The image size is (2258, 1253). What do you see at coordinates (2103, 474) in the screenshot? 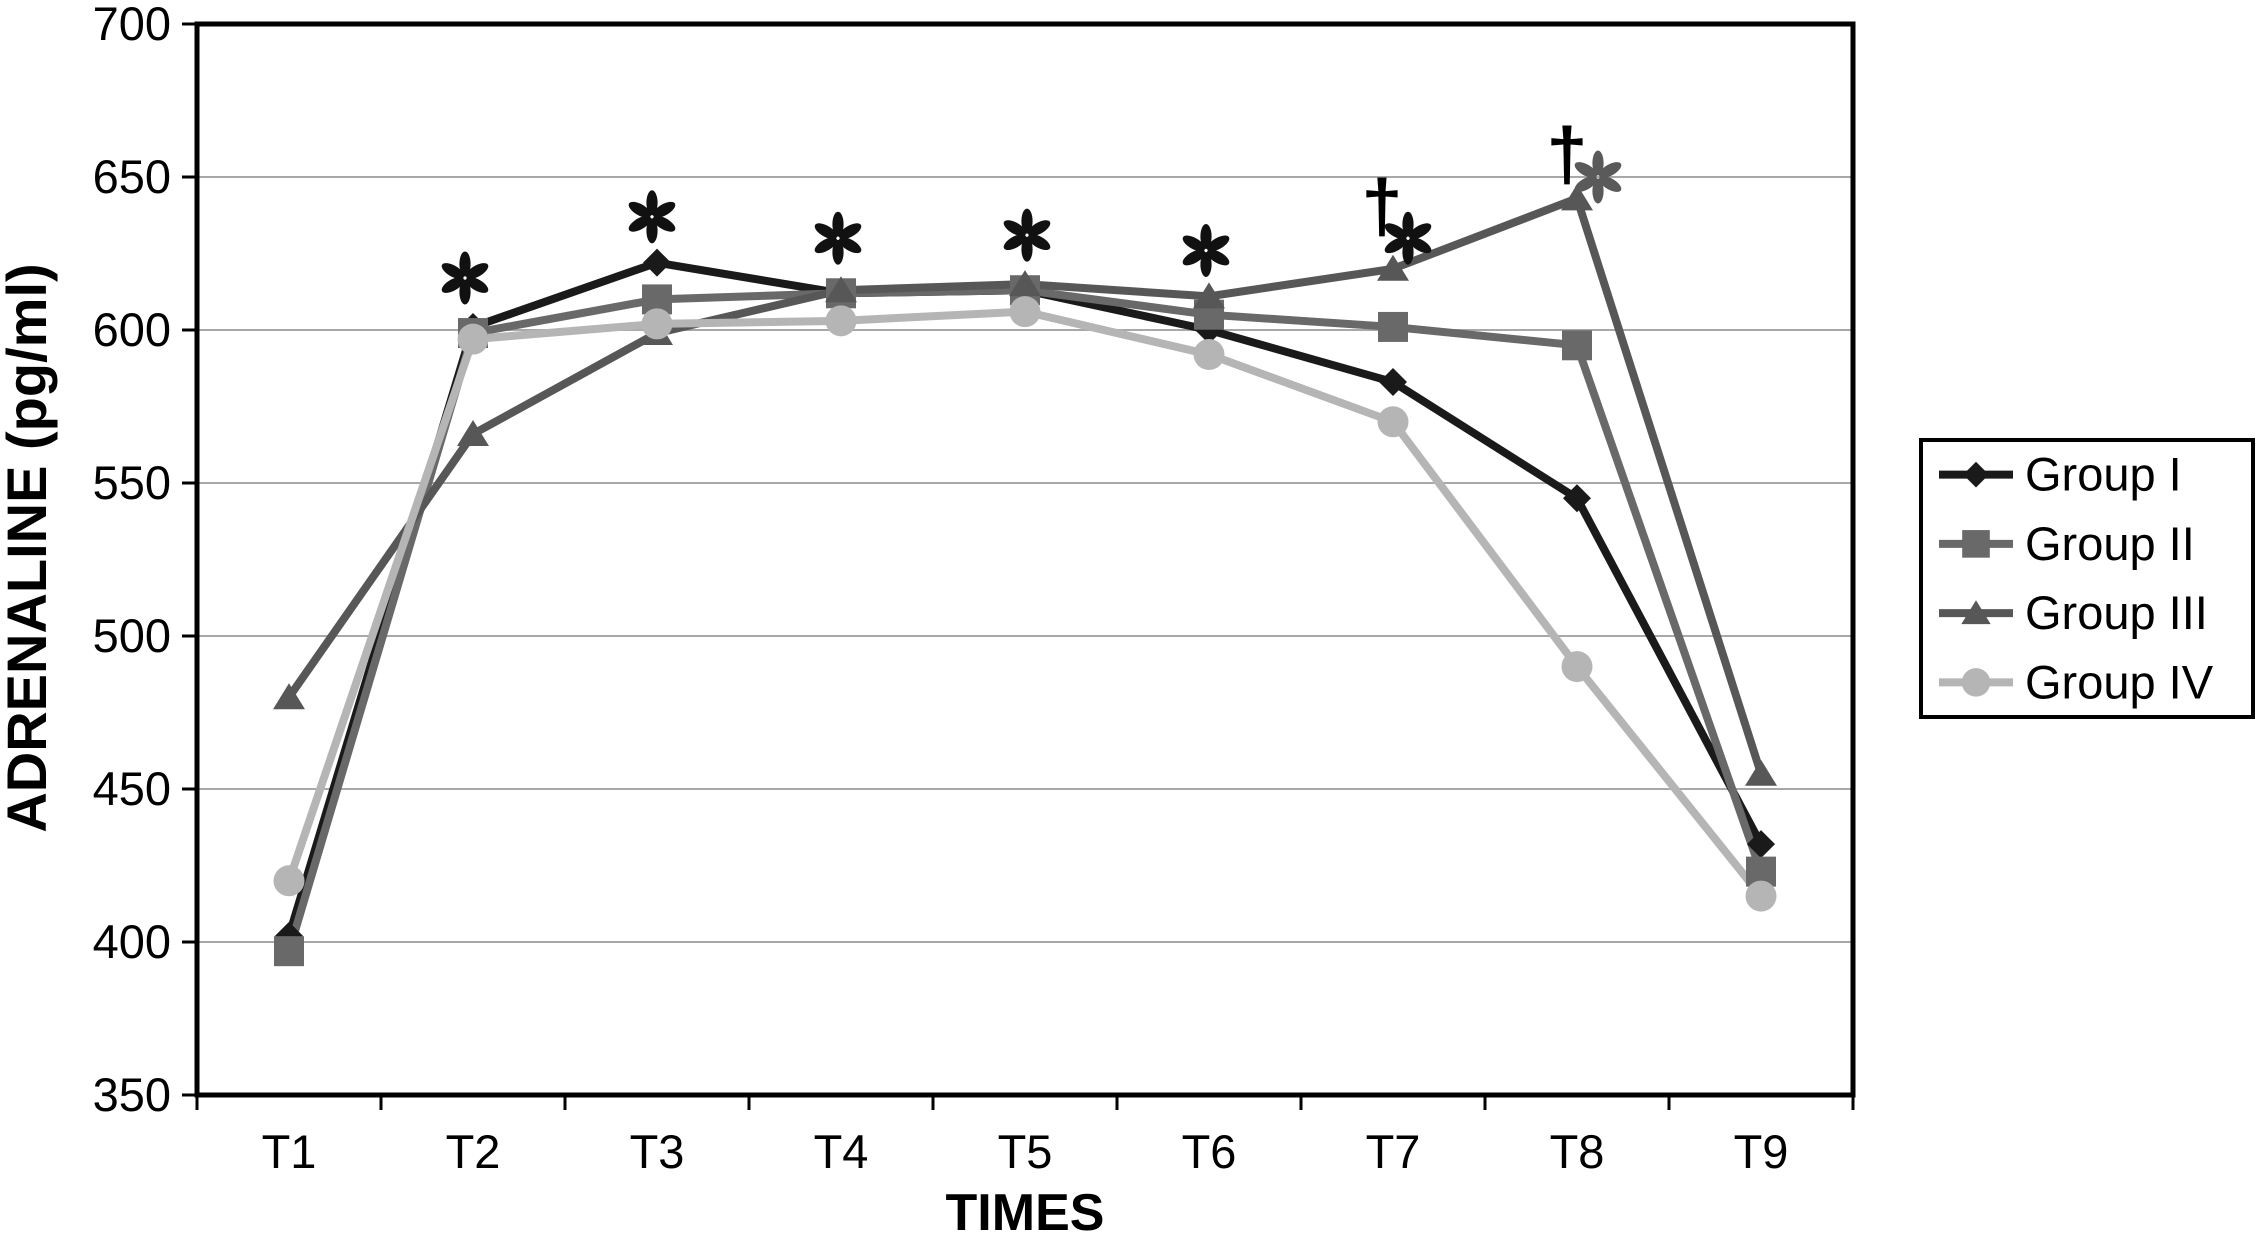
I see `legend-label: Group I` at bounding box center [2103, 474].